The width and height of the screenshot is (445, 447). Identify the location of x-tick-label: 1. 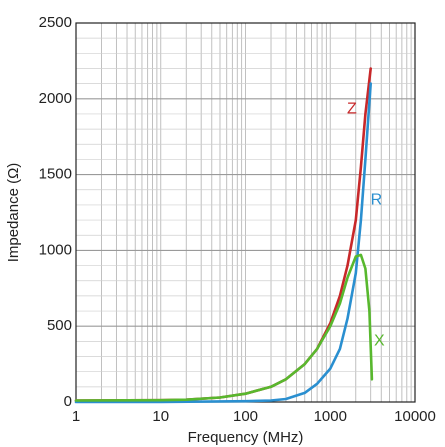
(76, 416).